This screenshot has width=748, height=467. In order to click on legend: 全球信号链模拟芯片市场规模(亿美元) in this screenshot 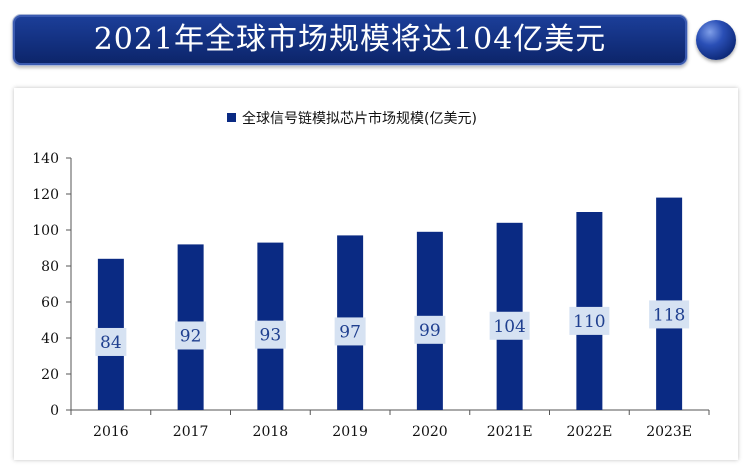, I will do `click(352, 118)`.